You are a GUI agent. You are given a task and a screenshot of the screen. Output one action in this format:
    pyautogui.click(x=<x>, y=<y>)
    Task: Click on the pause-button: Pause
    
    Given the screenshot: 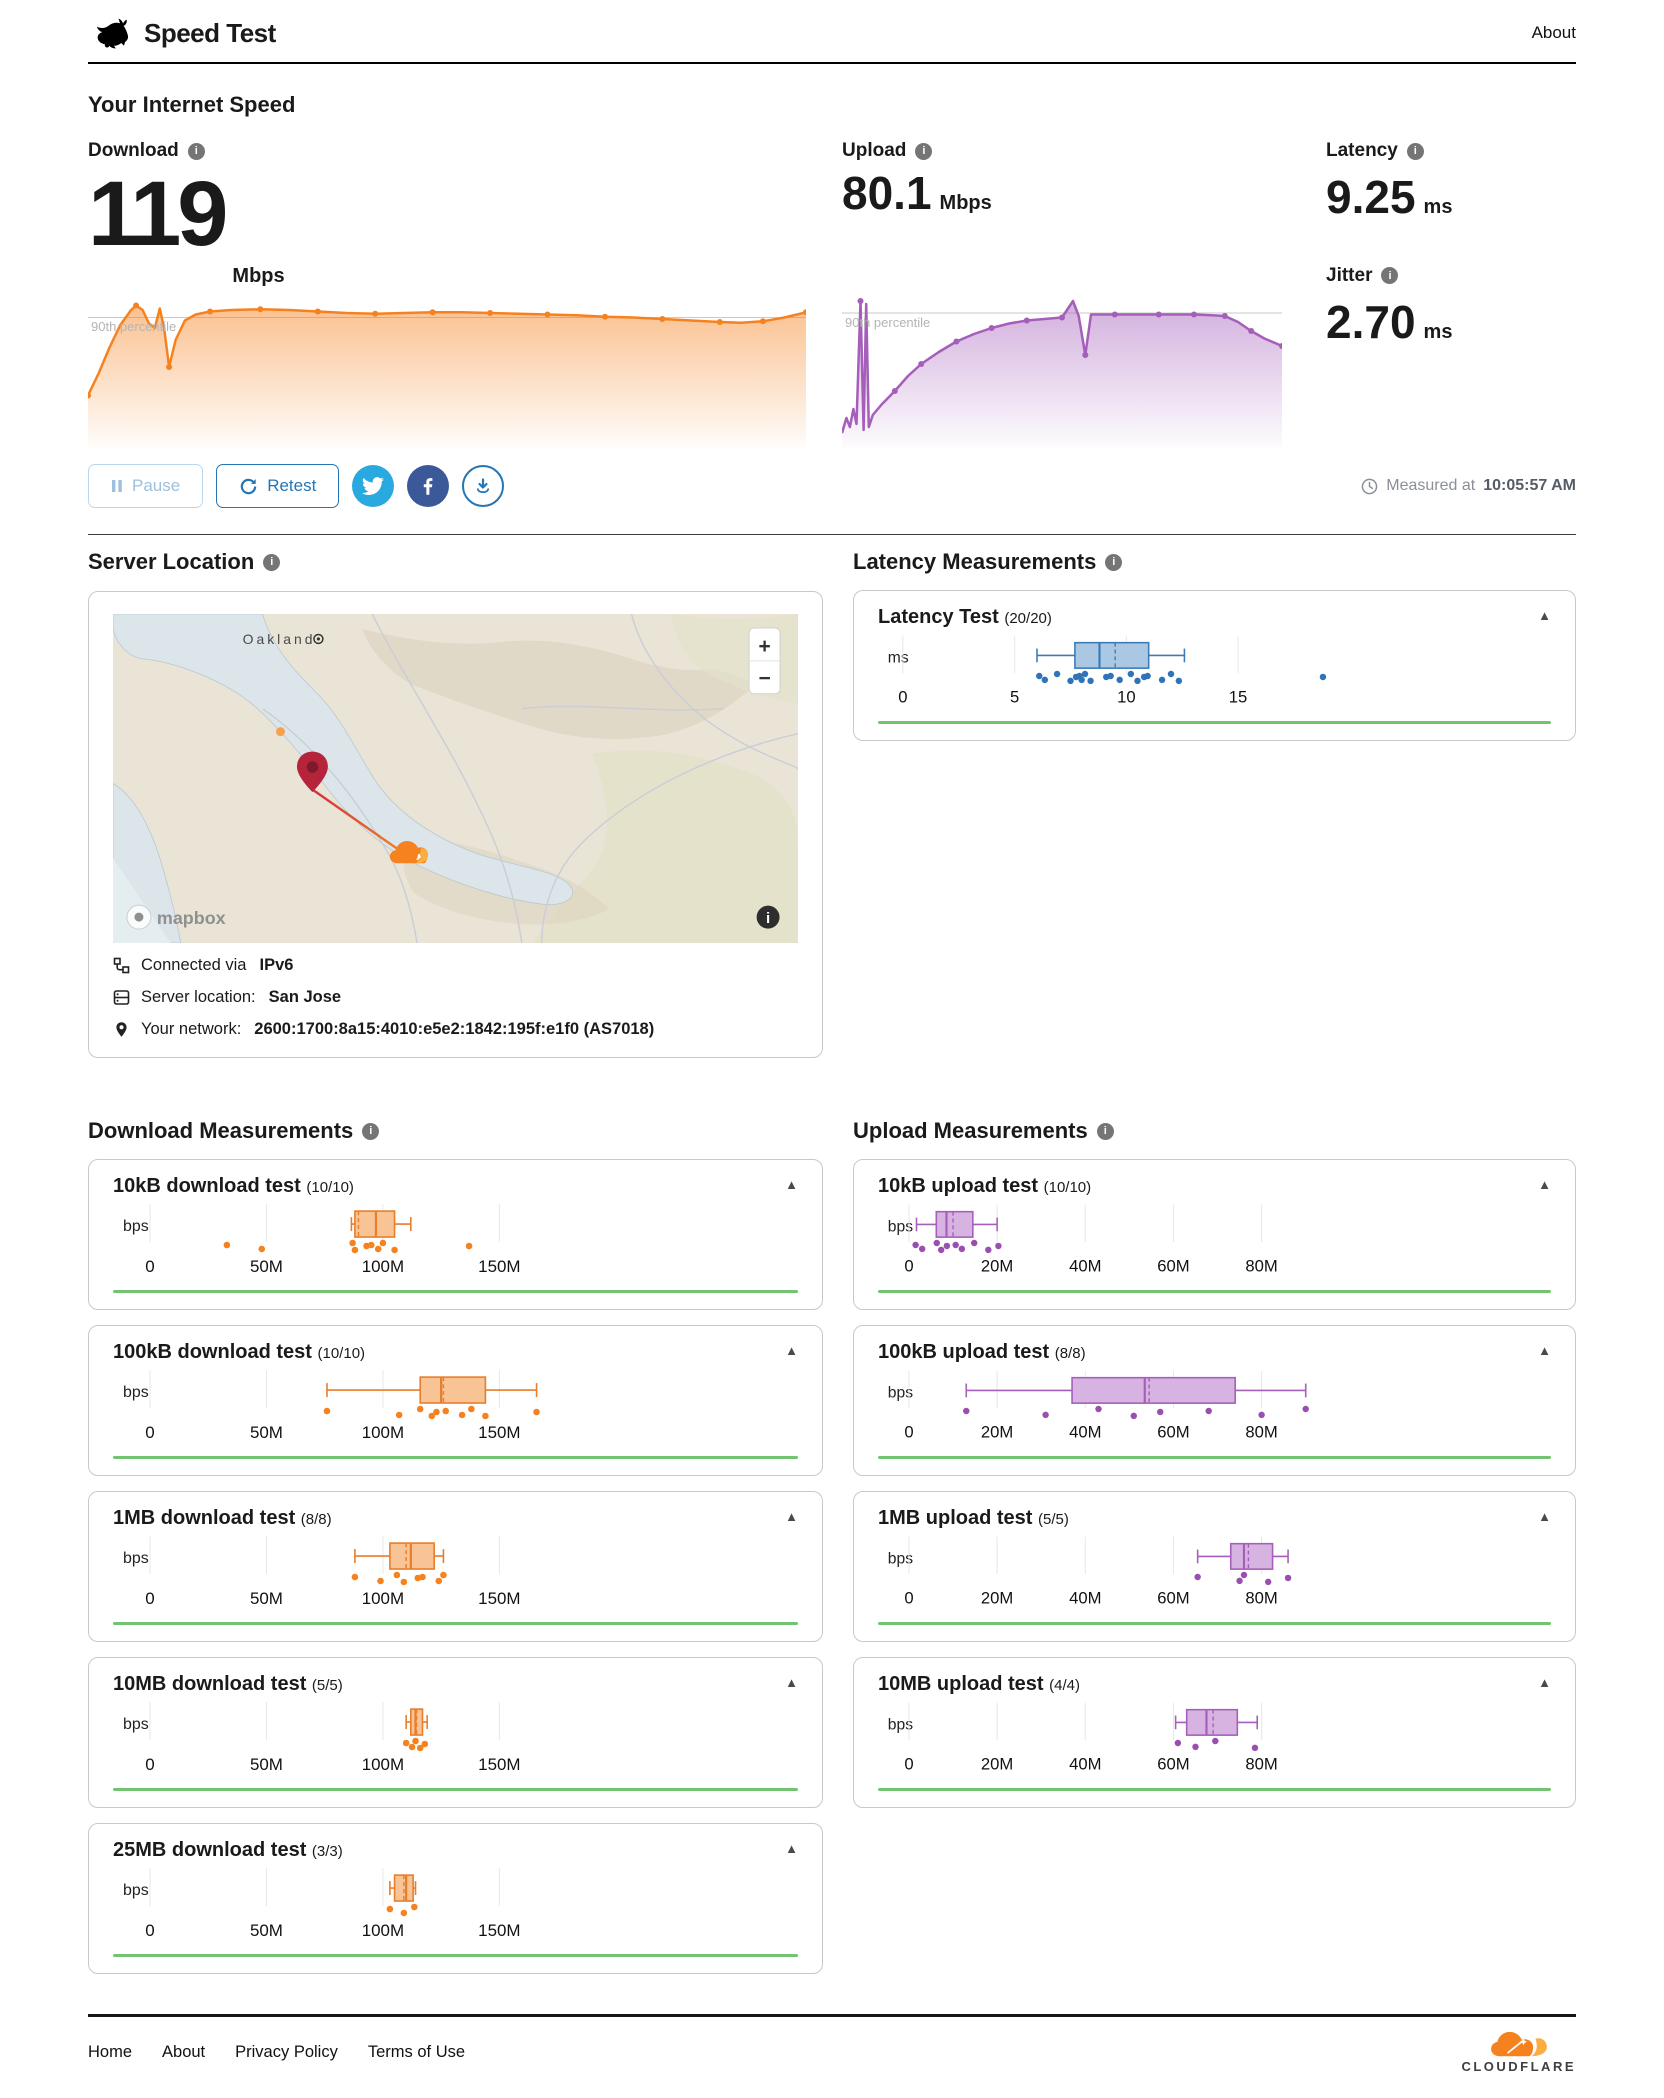 What is the action you would take?
    pyautogui.click(x=146, y=486)
    